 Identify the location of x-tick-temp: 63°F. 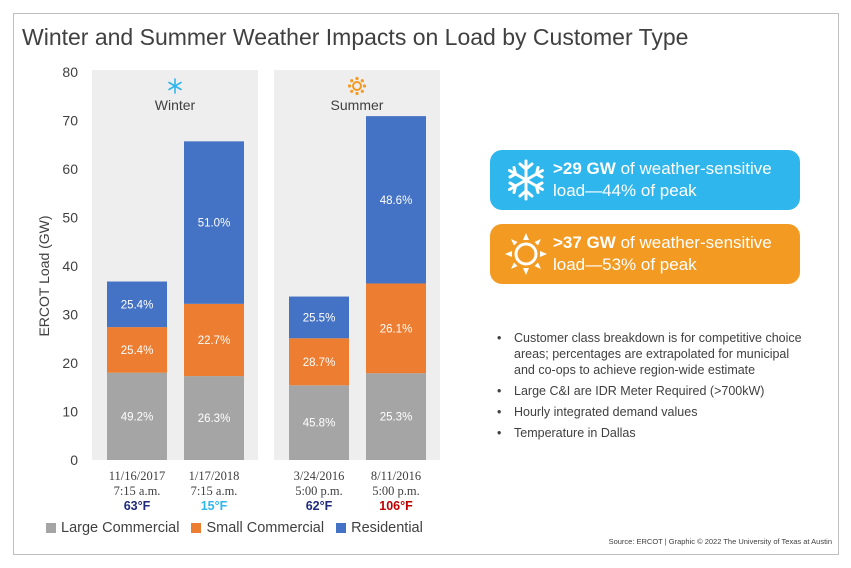
(137, 506).